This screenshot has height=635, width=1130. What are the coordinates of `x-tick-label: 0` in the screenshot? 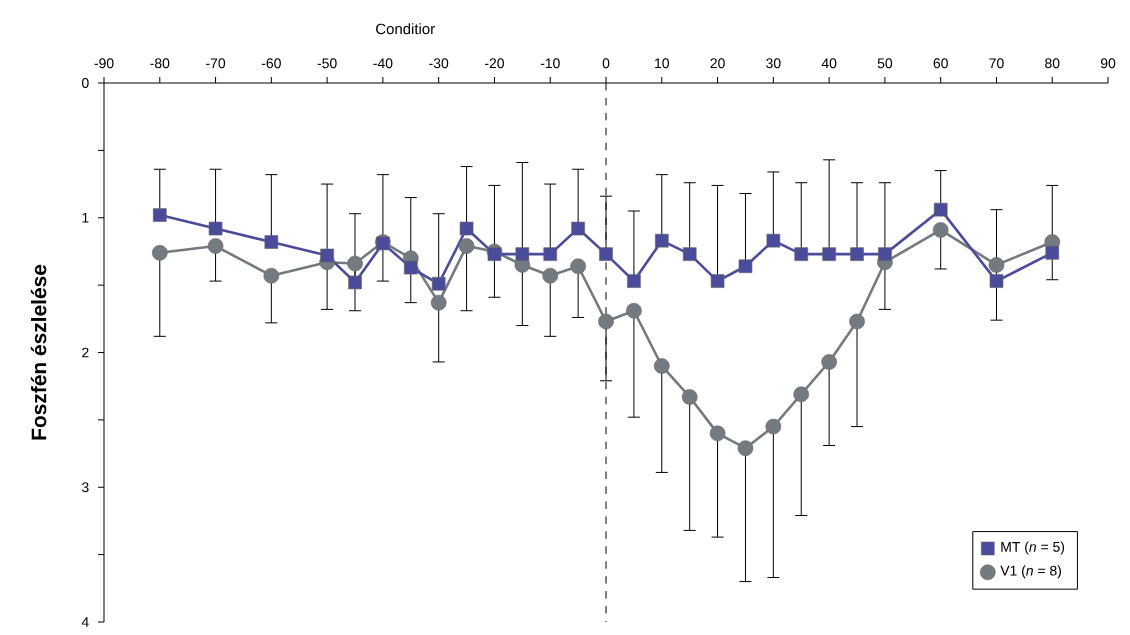 It's located at (606, 63).